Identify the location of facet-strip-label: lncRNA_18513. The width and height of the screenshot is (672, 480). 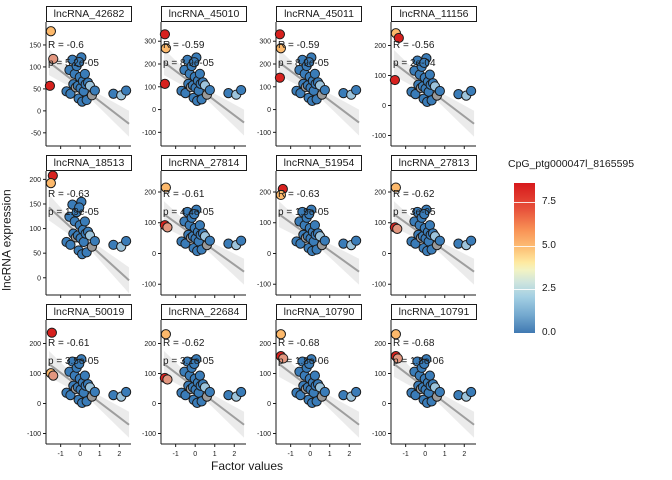
(89, 163).